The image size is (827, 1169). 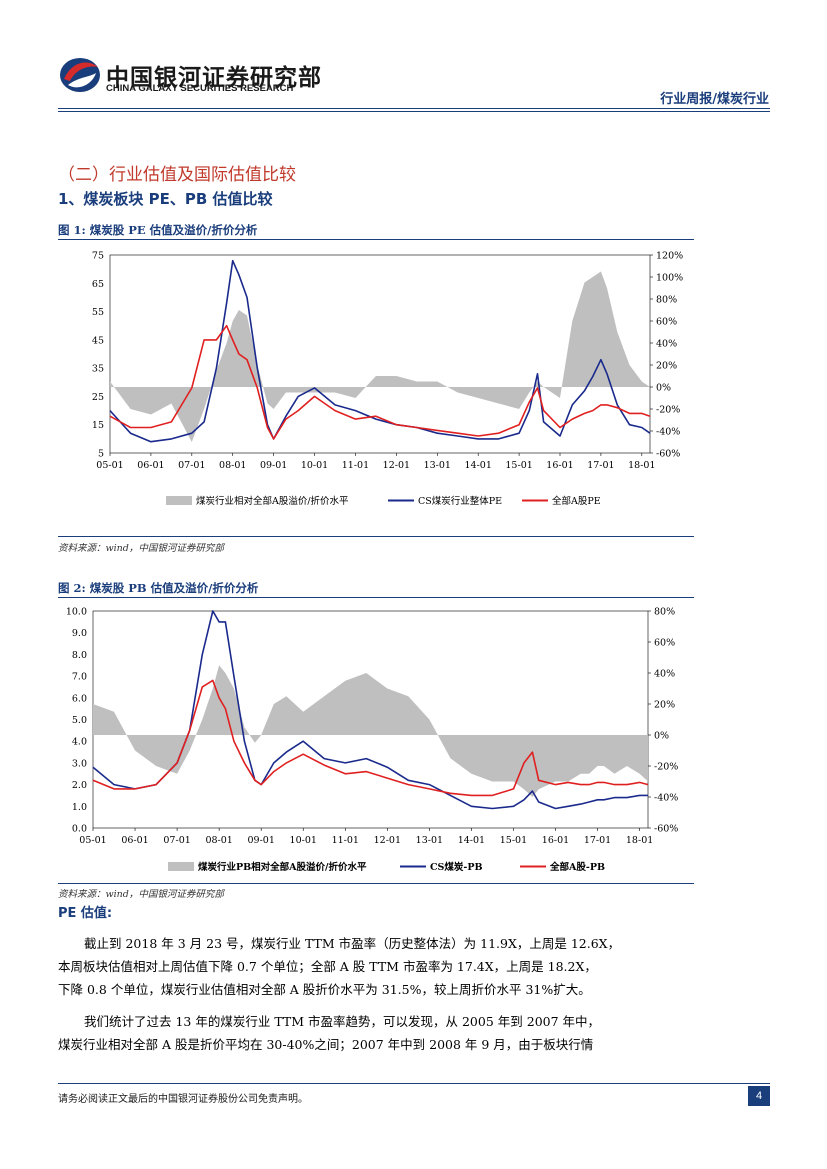 What do you see at coordinates (456, 867) in the screenshot?
I see `legend-label-1: CS煤炭-PB` at bounding box center [456, 867].